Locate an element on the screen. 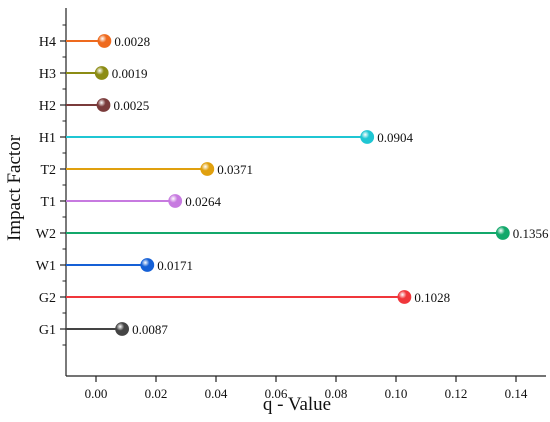 This screenshot has height=422, width=550. x-tick-label: 0.06 is located at coordinates (276, 393).